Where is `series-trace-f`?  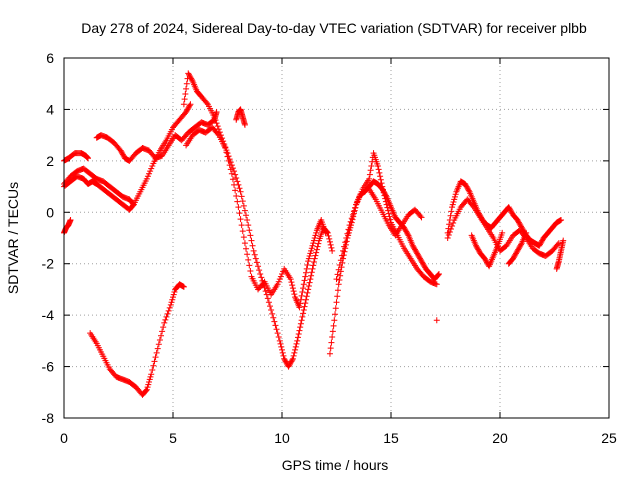 series-trace-f is located at coordinates (137, 339).